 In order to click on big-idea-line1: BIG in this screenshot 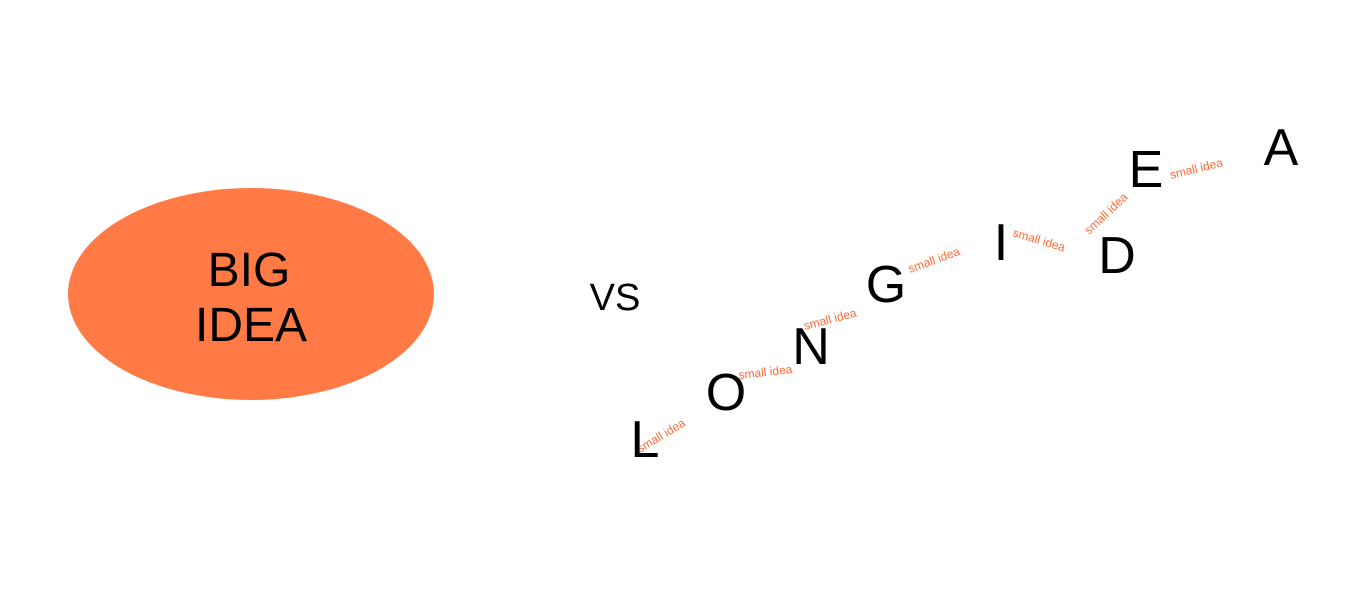, I will do `click(249, 270)`.